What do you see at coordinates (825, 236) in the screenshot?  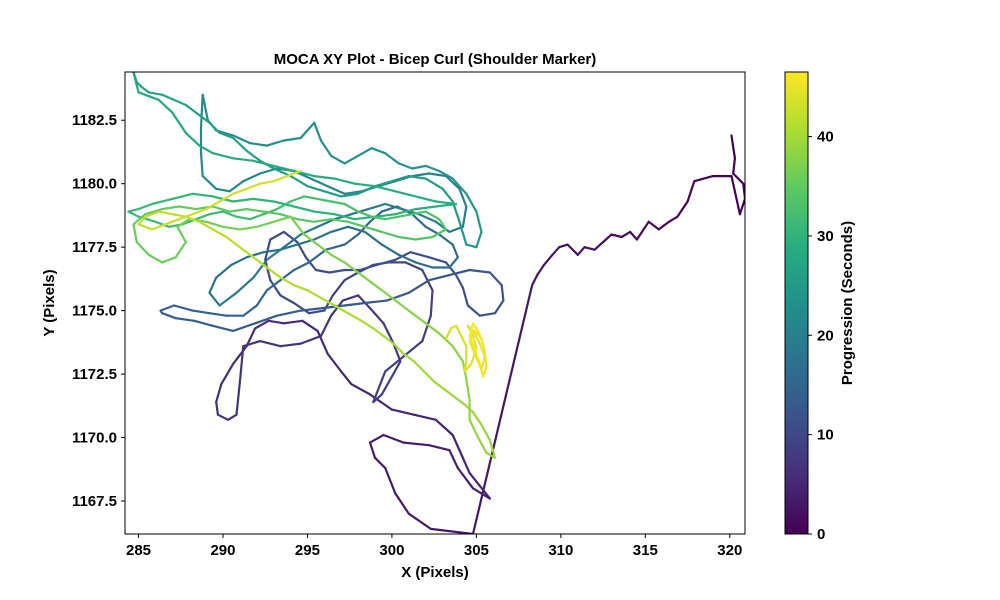 I see `colorbar-tick-label: 30` at bounding box center [825, 236].